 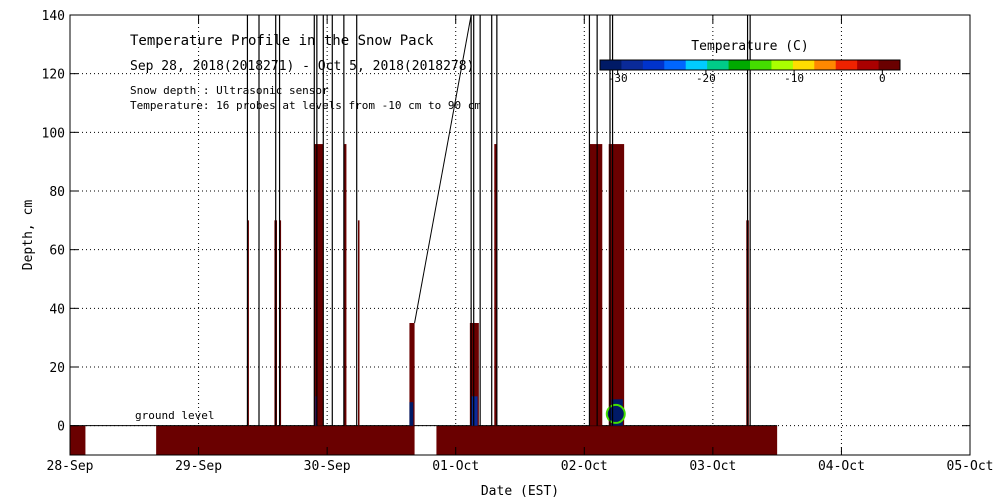 What do you see at coordinates (28, 235) in the screenshot?
I see `y-axis-label: Depth, cm` at bounding box center [28, 235].